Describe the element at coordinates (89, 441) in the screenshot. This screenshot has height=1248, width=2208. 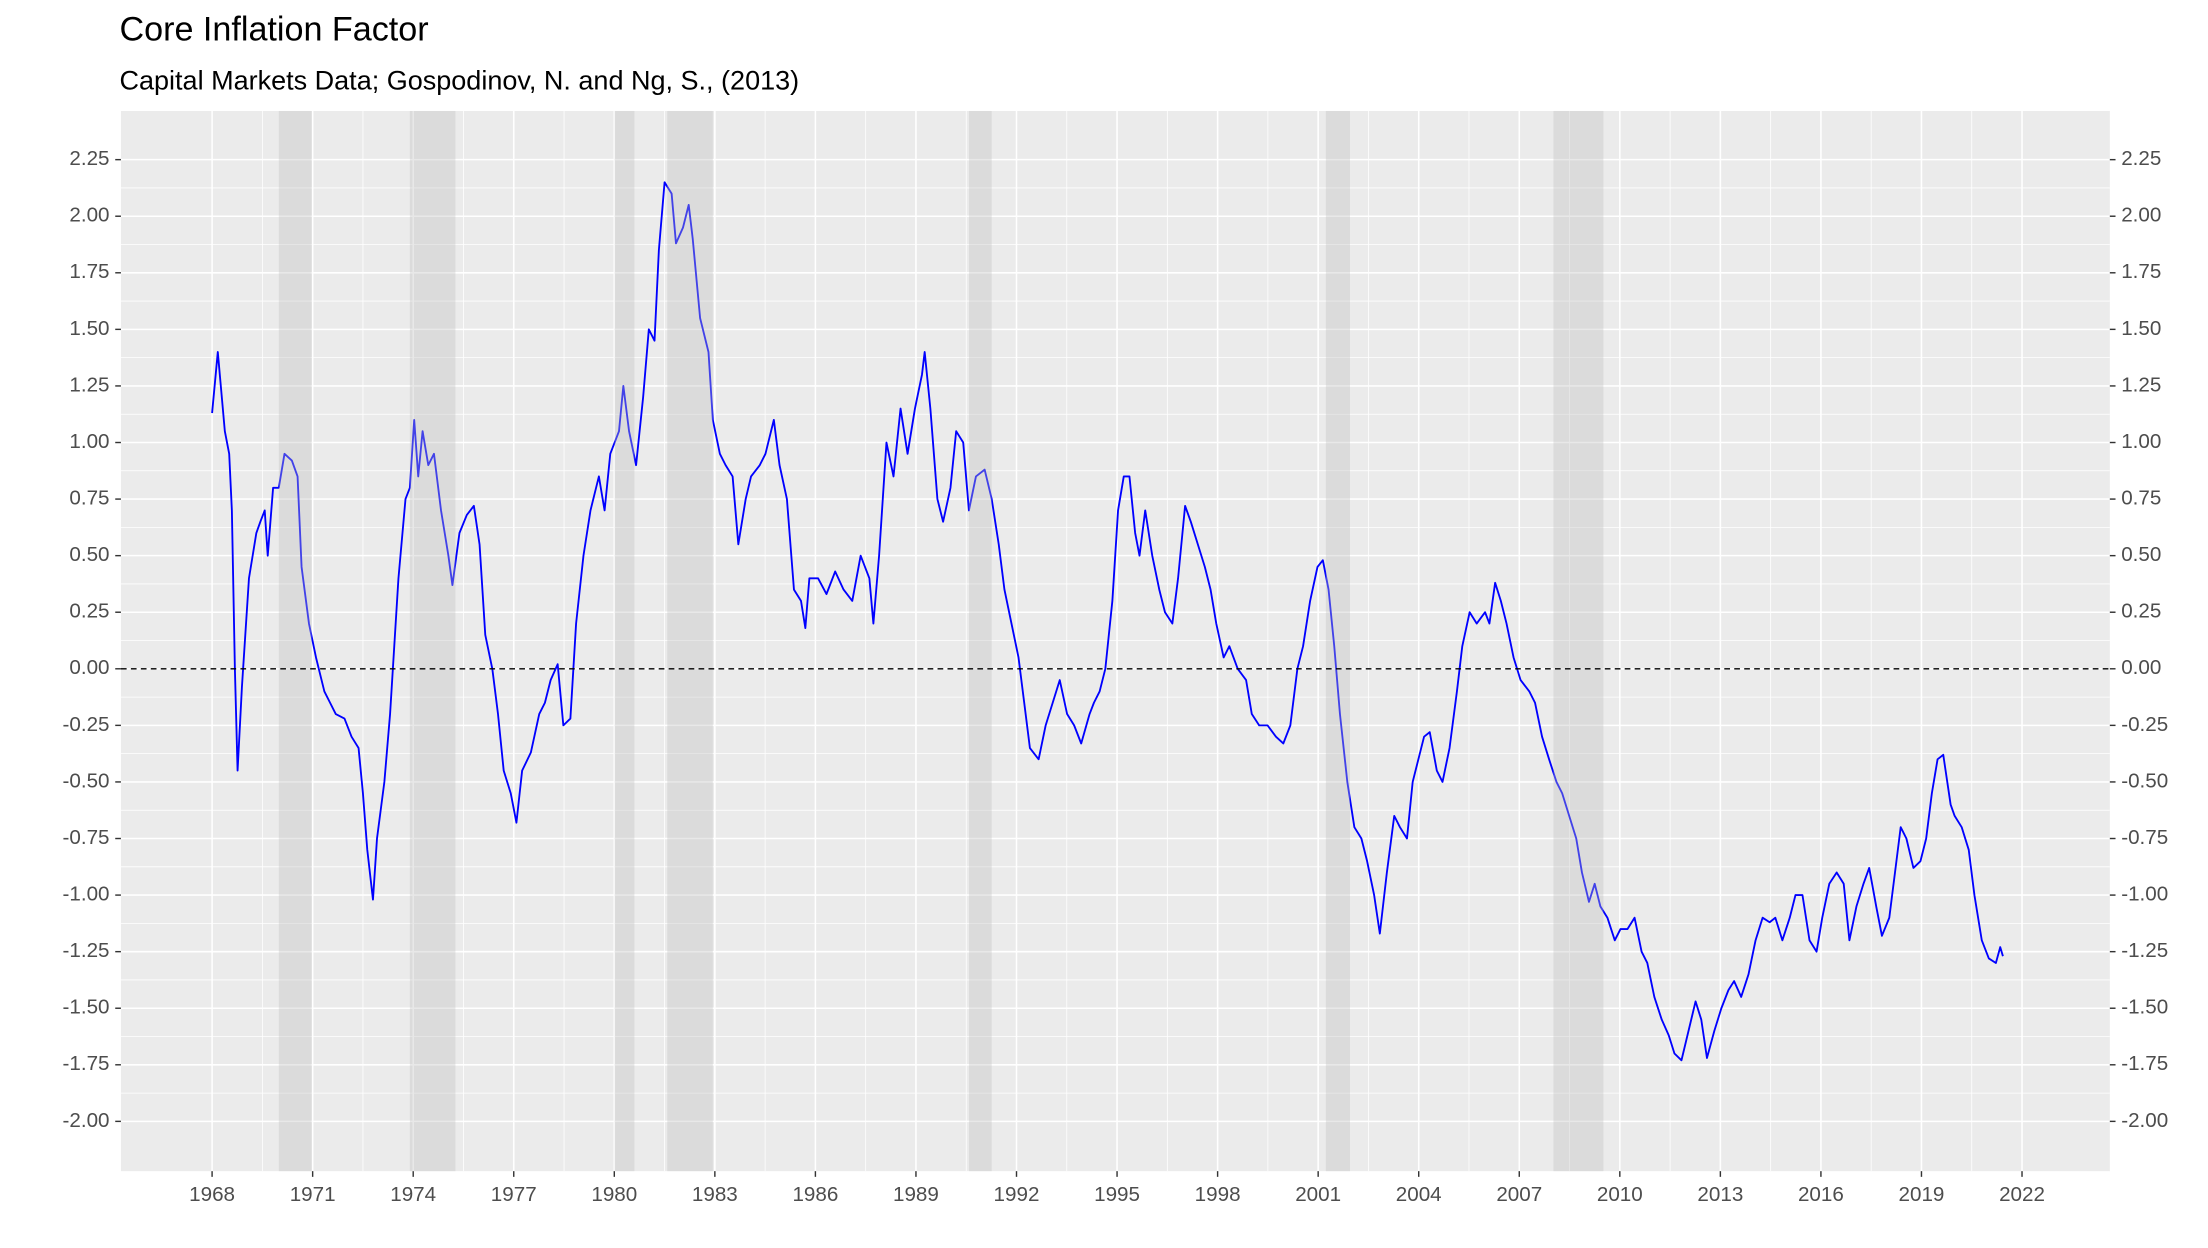
I see `y-tick-label: 1.00` at that location.